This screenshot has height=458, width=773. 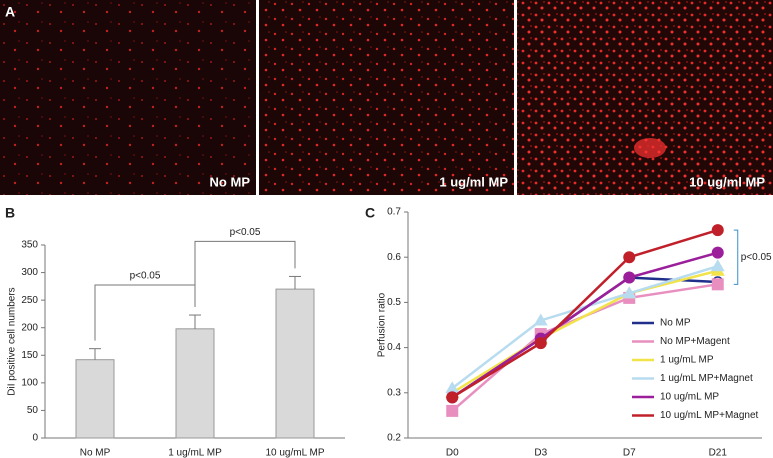 I want to click on y-tick-label: 0.5, so click(x=394, y=302).